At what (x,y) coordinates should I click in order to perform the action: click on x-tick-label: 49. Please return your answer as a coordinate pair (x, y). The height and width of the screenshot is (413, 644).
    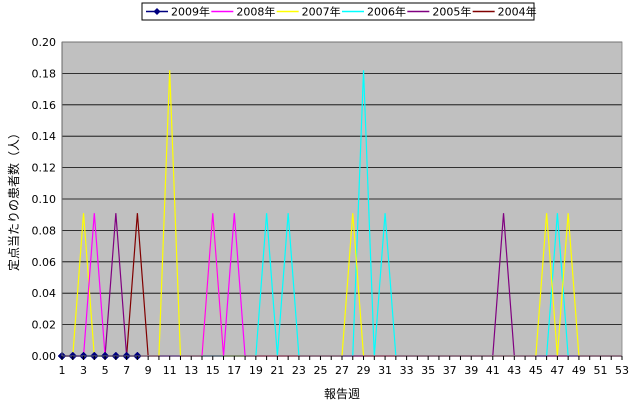
    Looking at the image, I should click on (579, 370).